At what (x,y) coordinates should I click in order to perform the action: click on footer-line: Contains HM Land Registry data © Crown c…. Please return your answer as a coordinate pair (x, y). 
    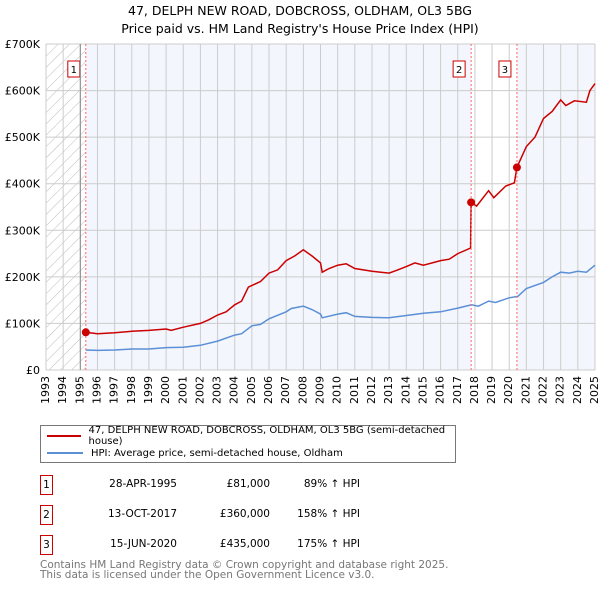
    Looking at the image, I should click on (244, 565).